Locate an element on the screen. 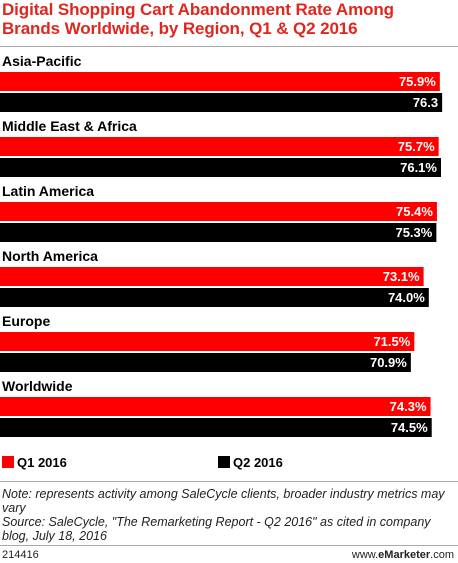 The image size is (458, 563). bar-europe-q2 is located at coordinates (205, 362).